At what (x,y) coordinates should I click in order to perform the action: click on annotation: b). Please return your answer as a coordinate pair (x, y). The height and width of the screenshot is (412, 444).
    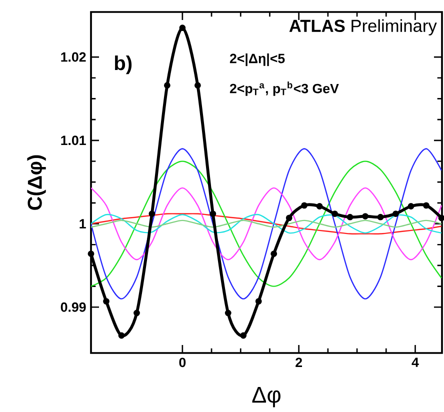
    Looking at the image, I should click on (123, 65).